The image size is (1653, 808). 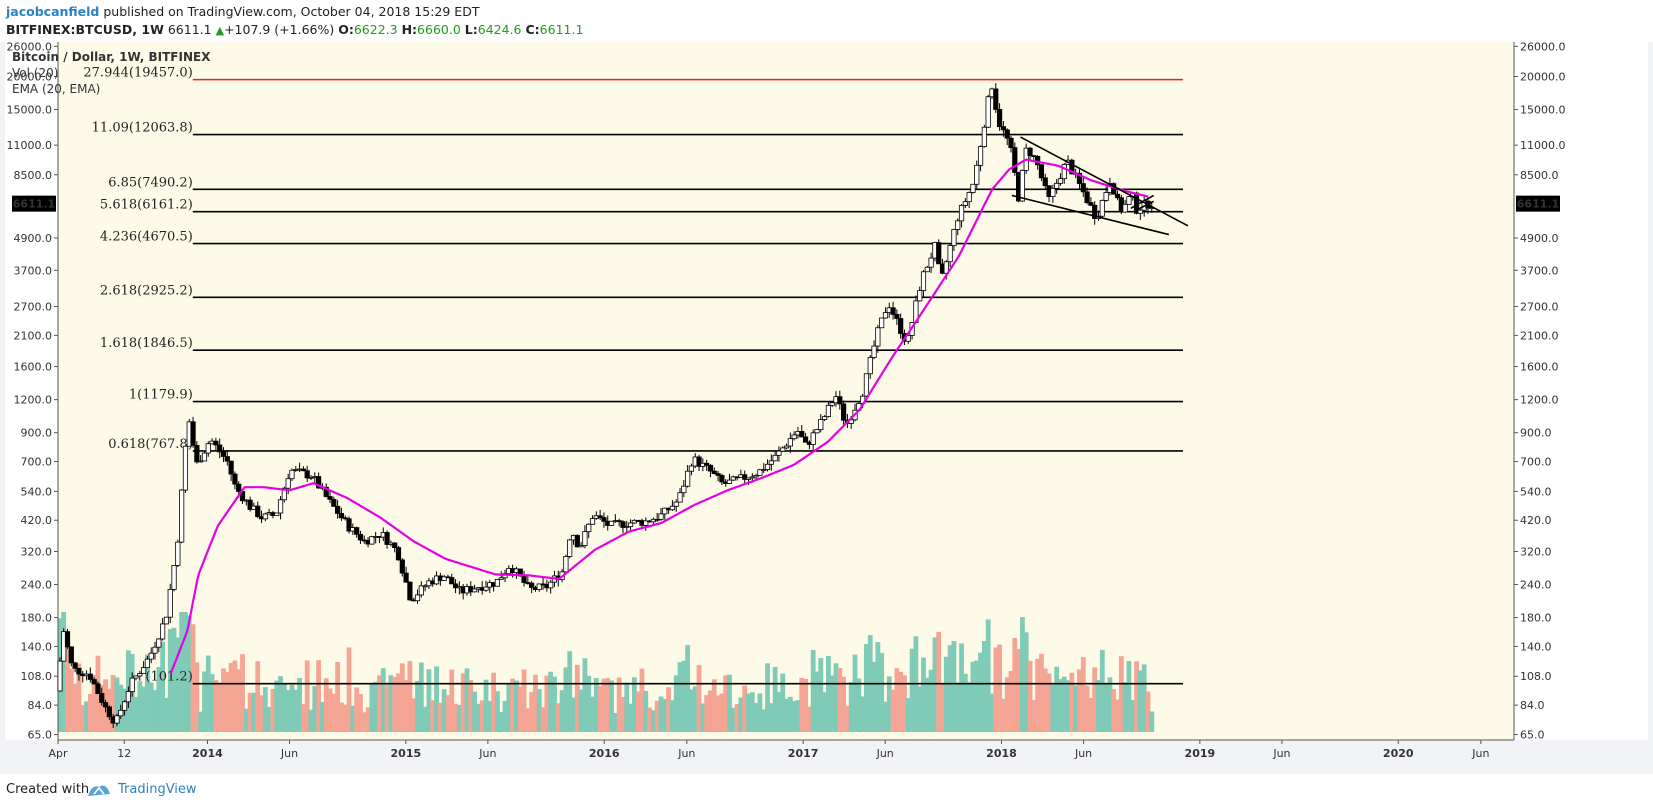 I want to click on tradingview-brand-link: TradingView, so click(x=157, y=789).